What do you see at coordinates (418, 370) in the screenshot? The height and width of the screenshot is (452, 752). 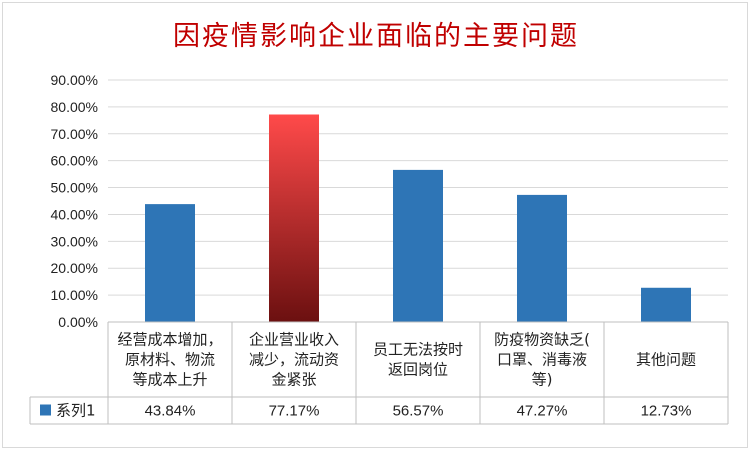 I see `category-label: 返回岗位` at bounding box center [418, 370].